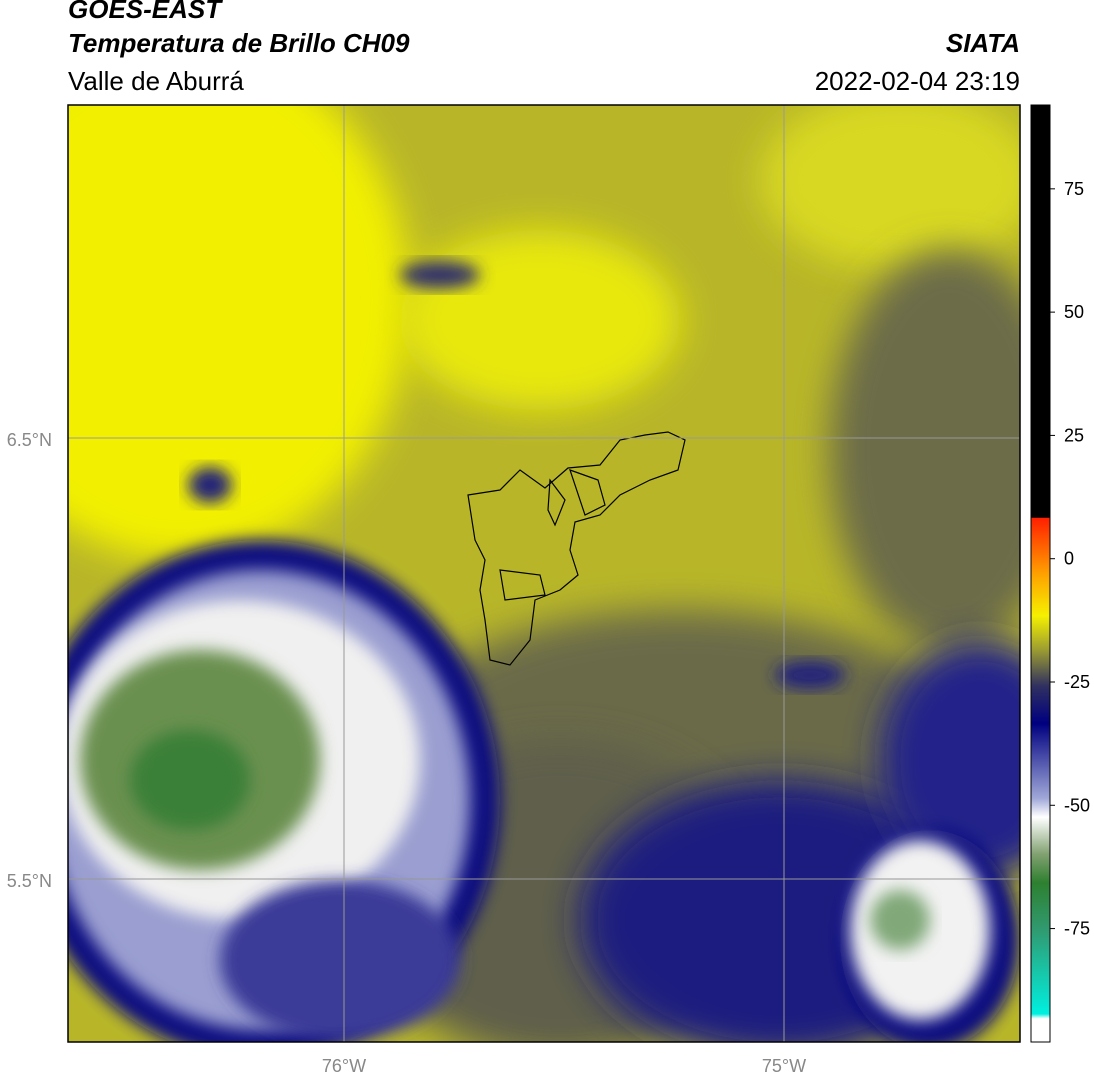 The height and width of the screenshot is (1078, 1094). I want to click on colorbar-tick-label: 50, so click(1074, 312).